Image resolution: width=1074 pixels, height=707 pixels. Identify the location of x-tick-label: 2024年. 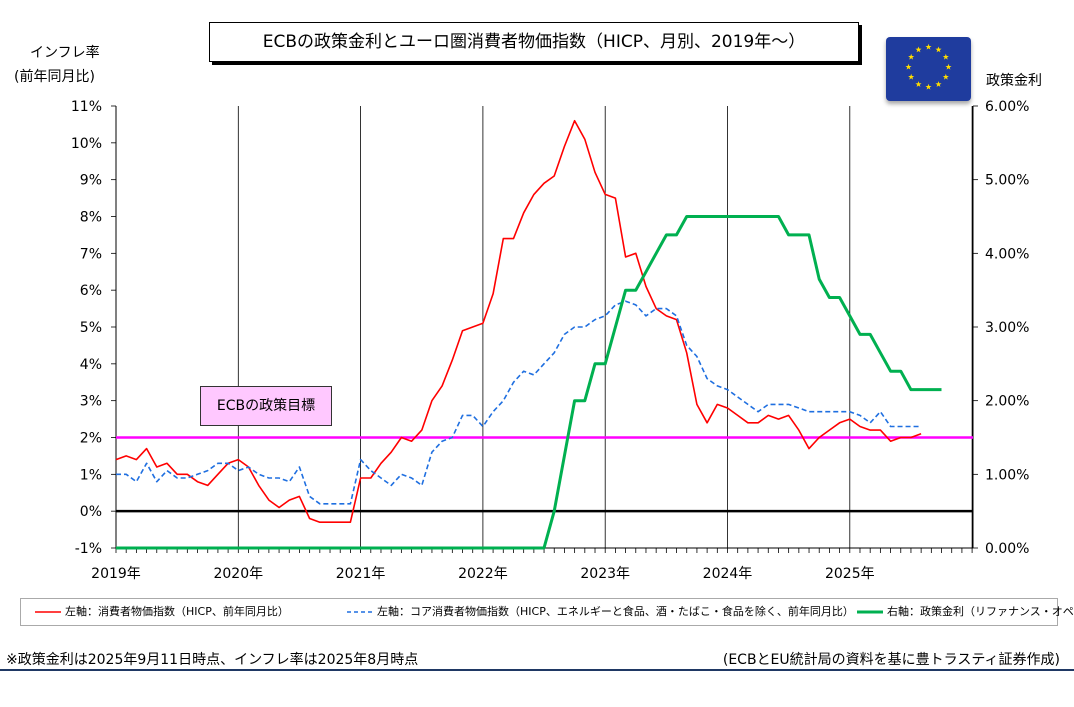
(728, 574).